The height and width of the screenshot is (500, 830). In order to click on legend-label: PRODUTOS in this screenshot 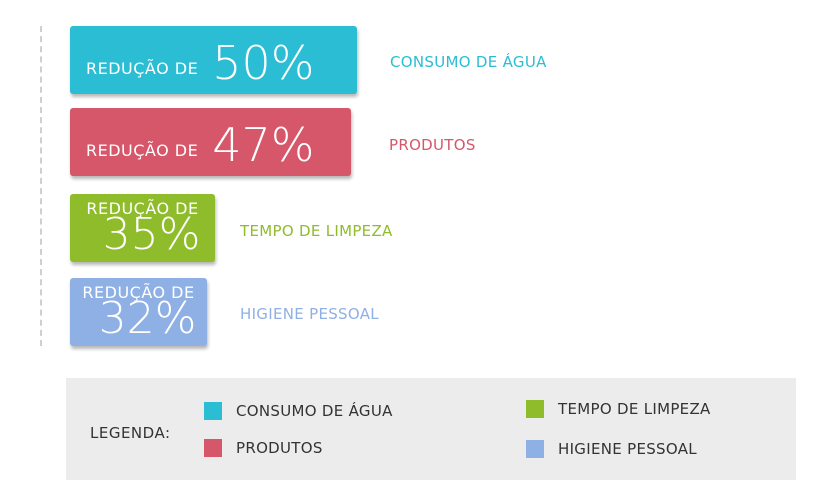, I will do `click(279, 448)`.